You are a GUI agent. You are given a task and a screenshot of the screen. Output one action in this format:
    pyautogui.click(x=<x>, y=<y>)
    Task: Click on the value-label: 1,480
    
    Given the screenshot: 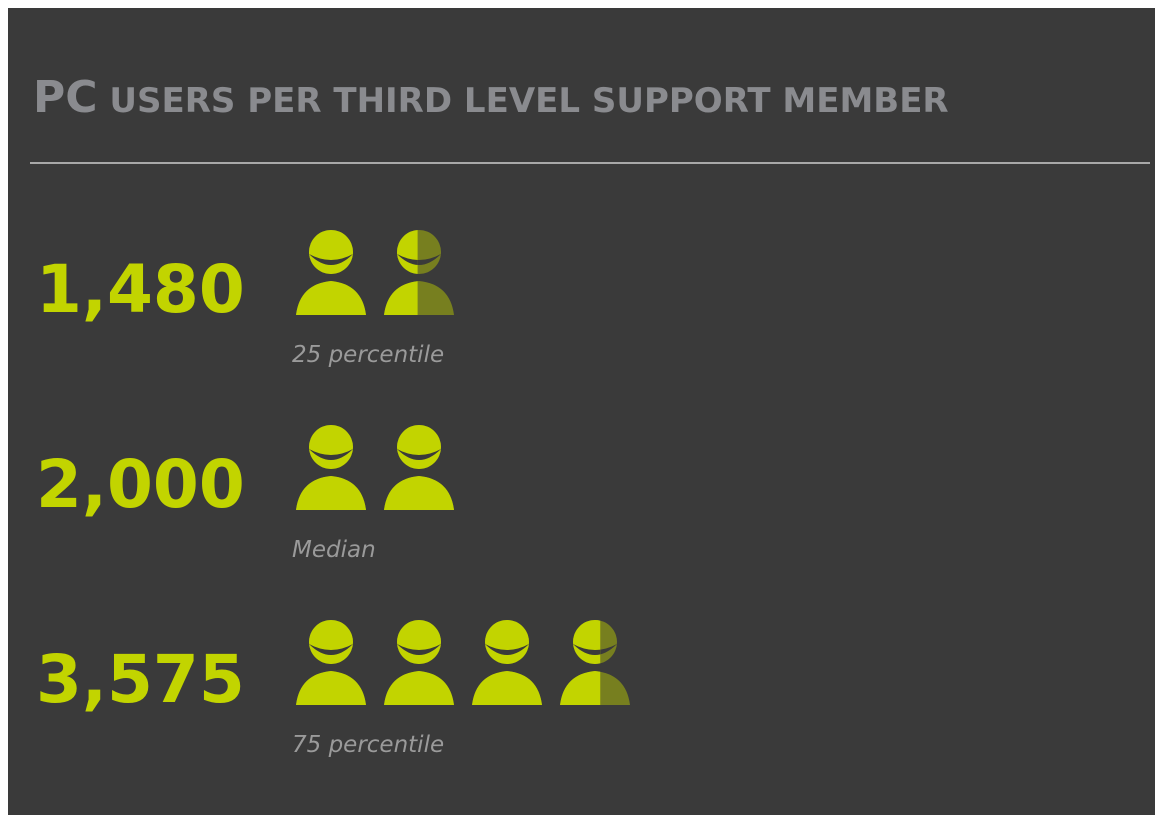 What is the action you would take?
    pyautogui.click(x=140, y=289)
    